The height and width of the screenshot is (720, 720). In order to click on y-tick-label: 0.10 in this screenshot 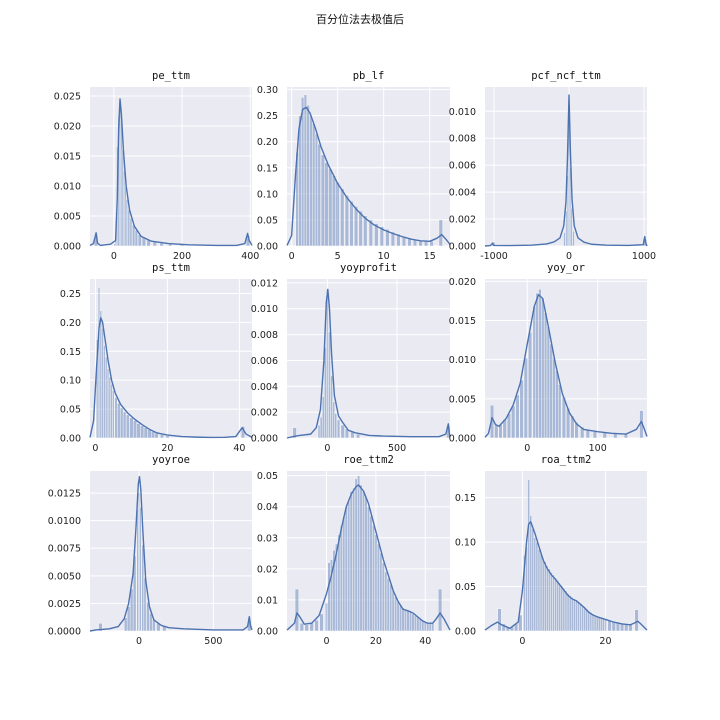, I will do `click(70, 381)`.